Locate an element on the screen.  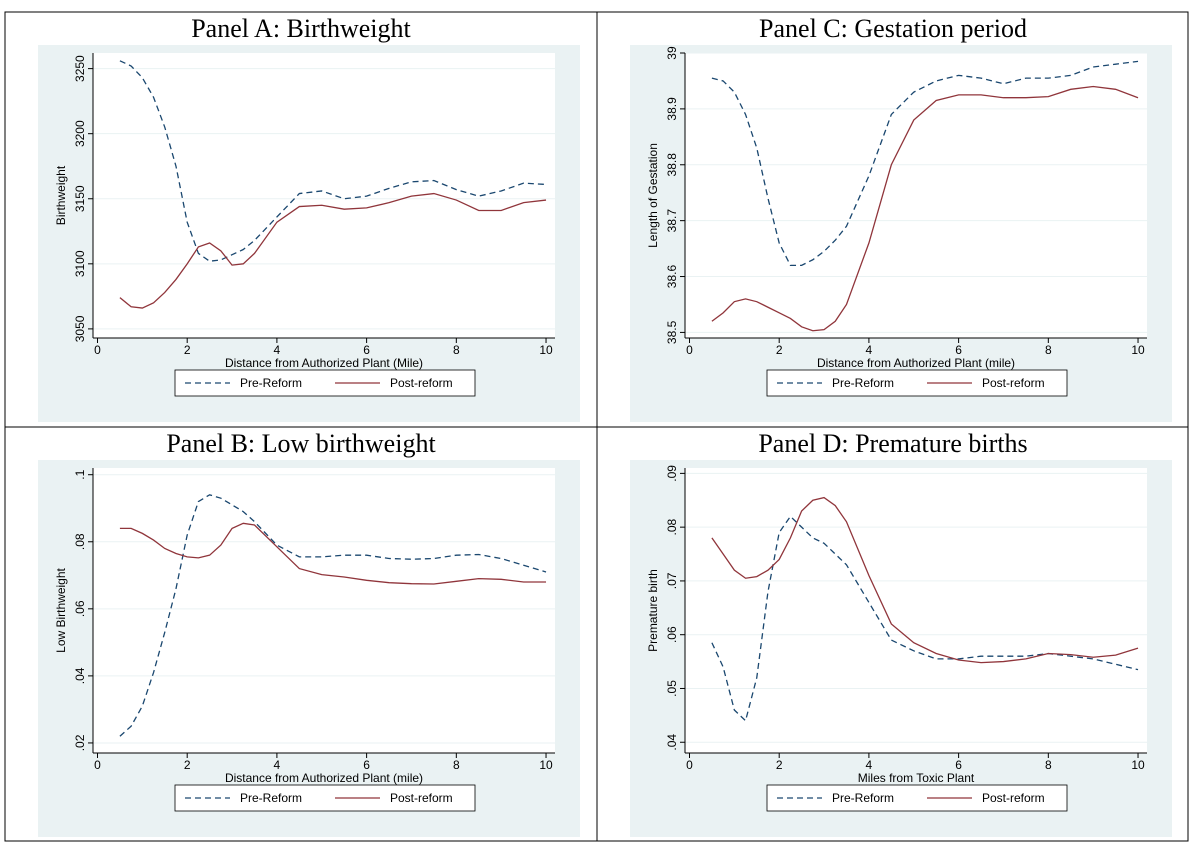
y-tick-label: 3200 is located at coordinates (80, 133).